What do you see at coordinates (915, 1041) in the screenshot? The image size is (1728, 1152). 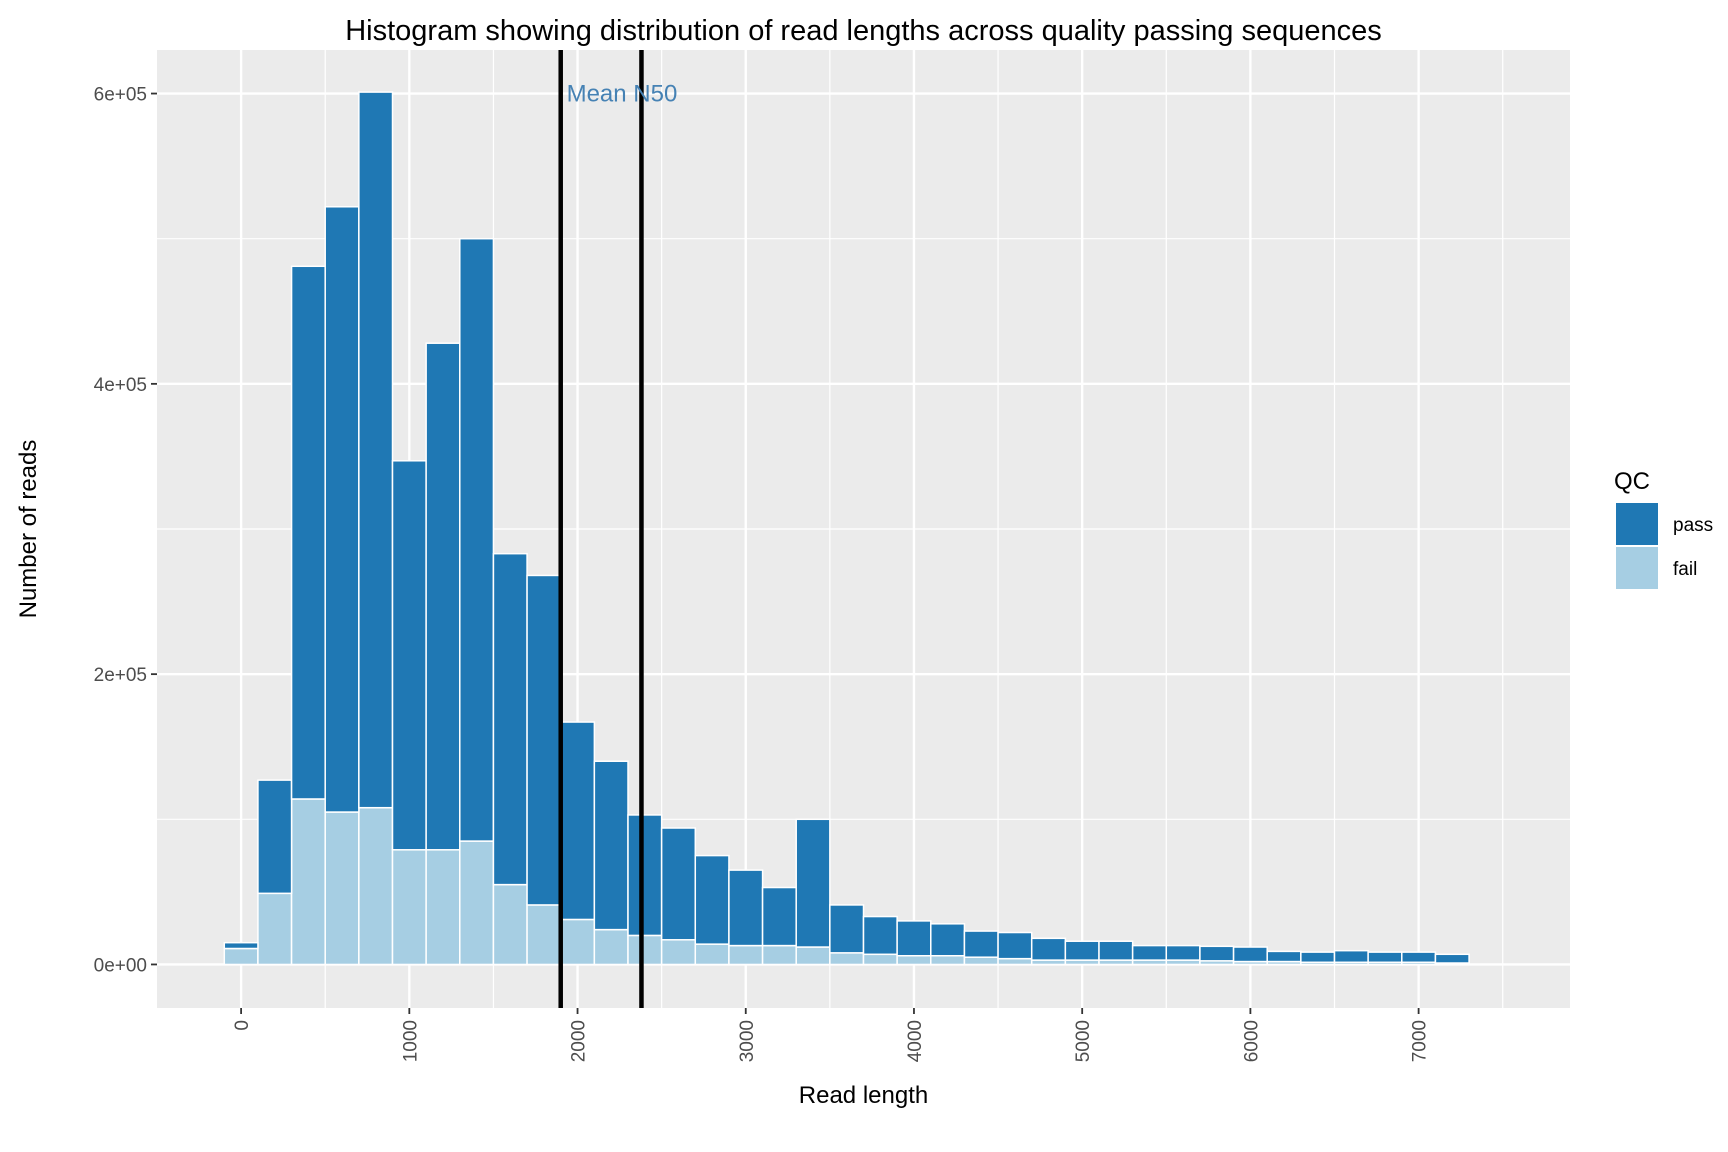 I see `x-tick-label: 4000` at bounding box center [915, 1041].